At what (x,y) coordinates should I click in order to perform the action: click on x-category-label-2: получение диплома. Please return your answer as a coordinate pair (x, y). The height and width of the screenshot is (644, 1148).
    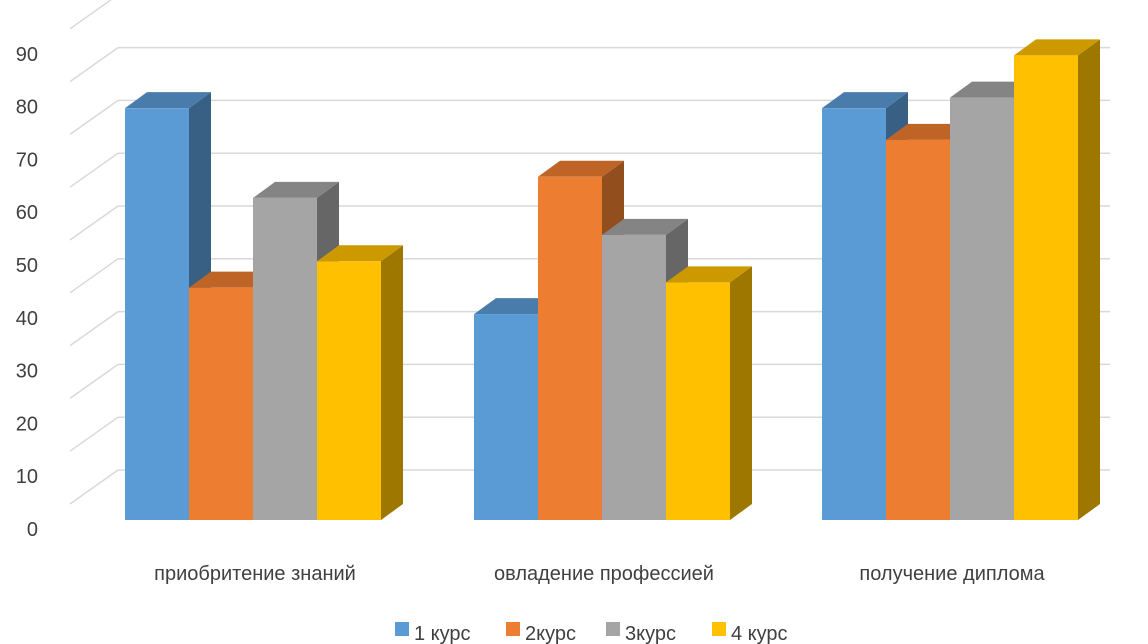
    Looking at the image, I should click on (952, 574).